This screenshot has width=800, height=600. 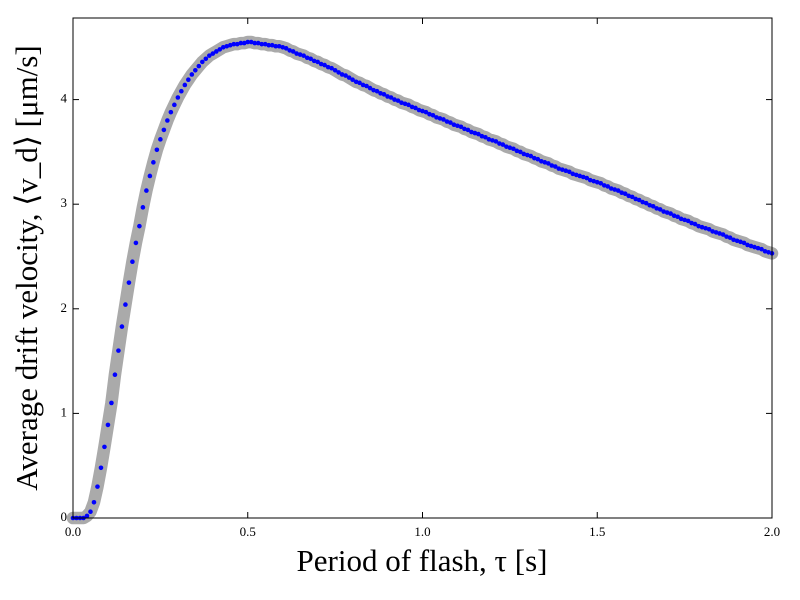 I want to click on x-tick-label: 1.0, so click(x=422, y=531).